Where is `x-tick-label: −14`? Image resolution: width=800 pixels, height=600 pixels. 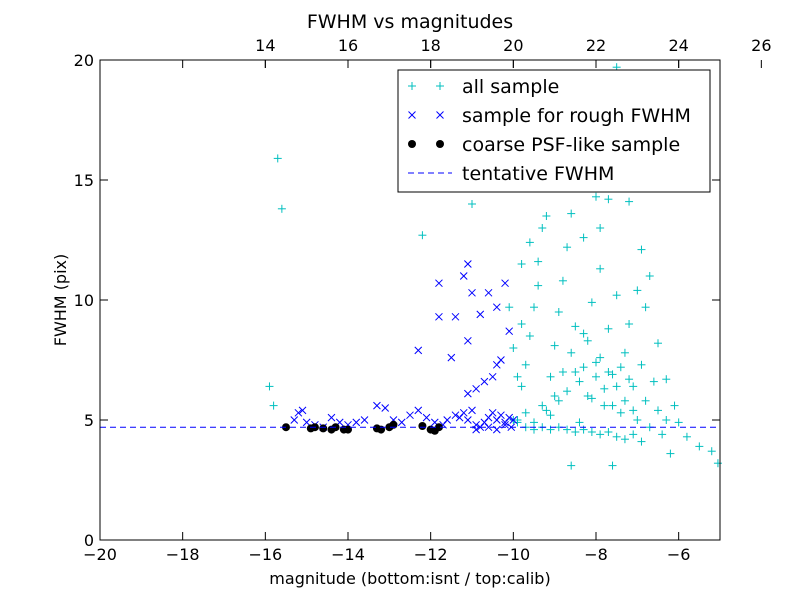
x-tick-label: −14 is located at coordinates (348, 554).